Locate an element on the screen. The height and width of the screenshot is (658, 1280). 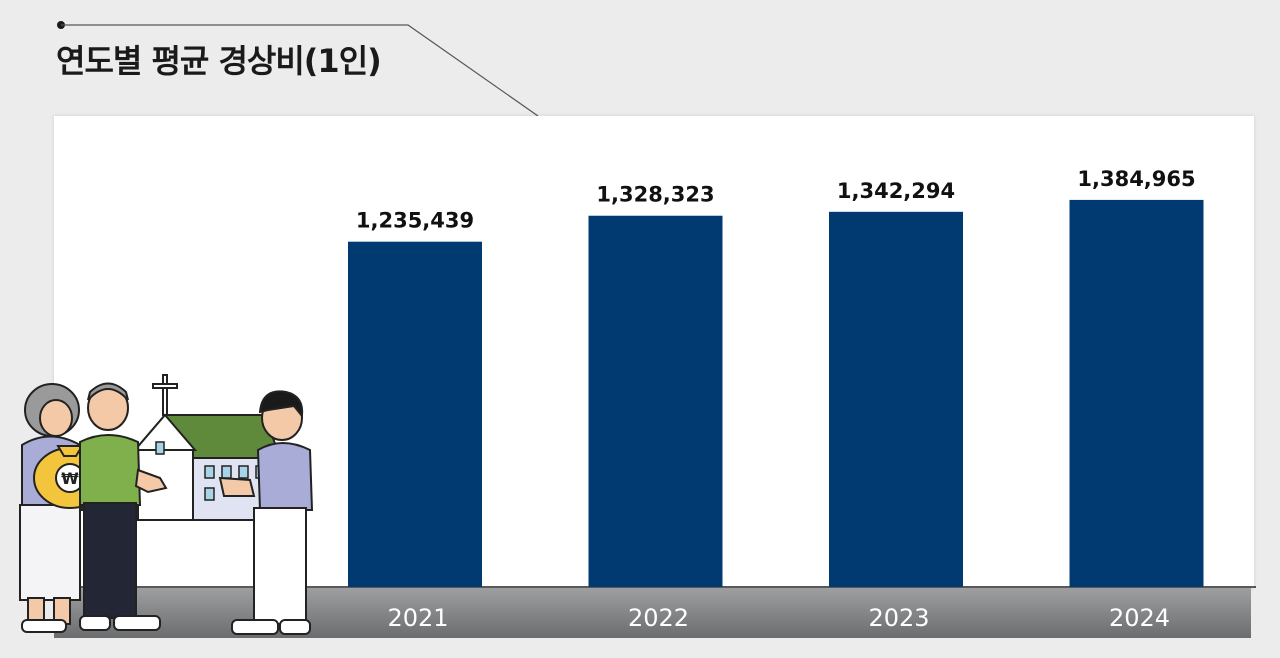
value-label-2024: 1,384,965 is located at coordinates (1136, 179).